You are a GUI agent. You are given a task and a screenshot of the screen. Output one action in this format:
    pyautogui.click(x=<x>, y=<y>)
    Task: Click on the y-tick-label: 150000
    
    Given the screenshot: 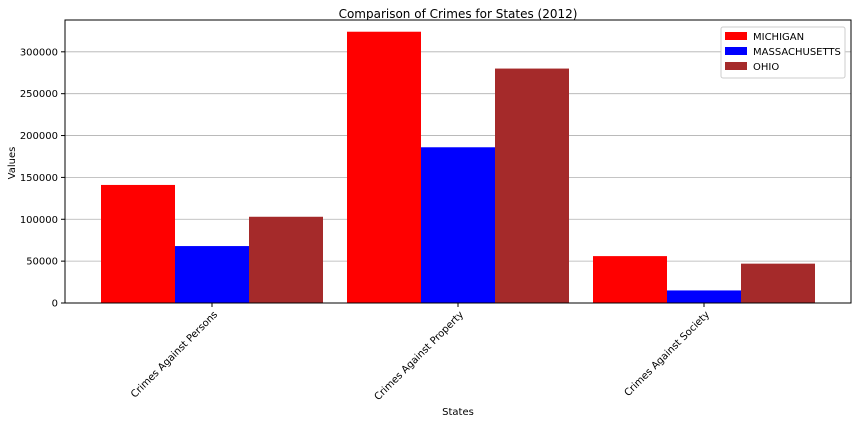 What is the action you would take?
    pyautogui.click(x=39, y=178)
    